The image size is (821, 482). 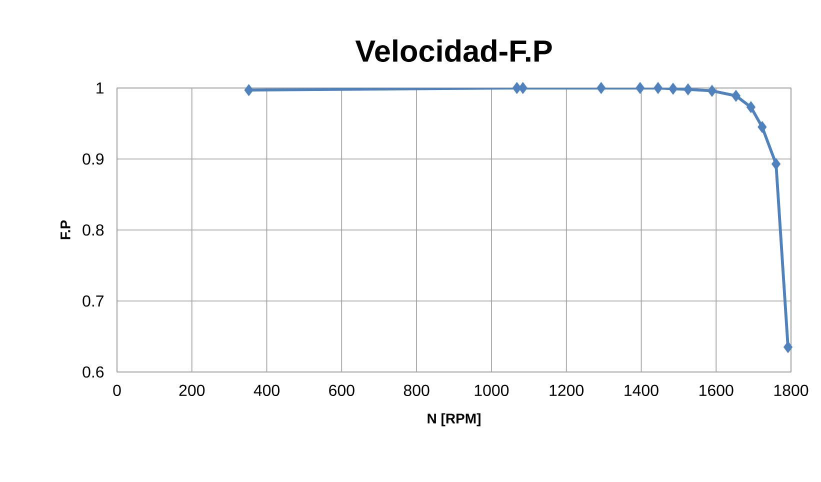 I want to click on y-axis-title: F.P, so click(x=65, y=230).